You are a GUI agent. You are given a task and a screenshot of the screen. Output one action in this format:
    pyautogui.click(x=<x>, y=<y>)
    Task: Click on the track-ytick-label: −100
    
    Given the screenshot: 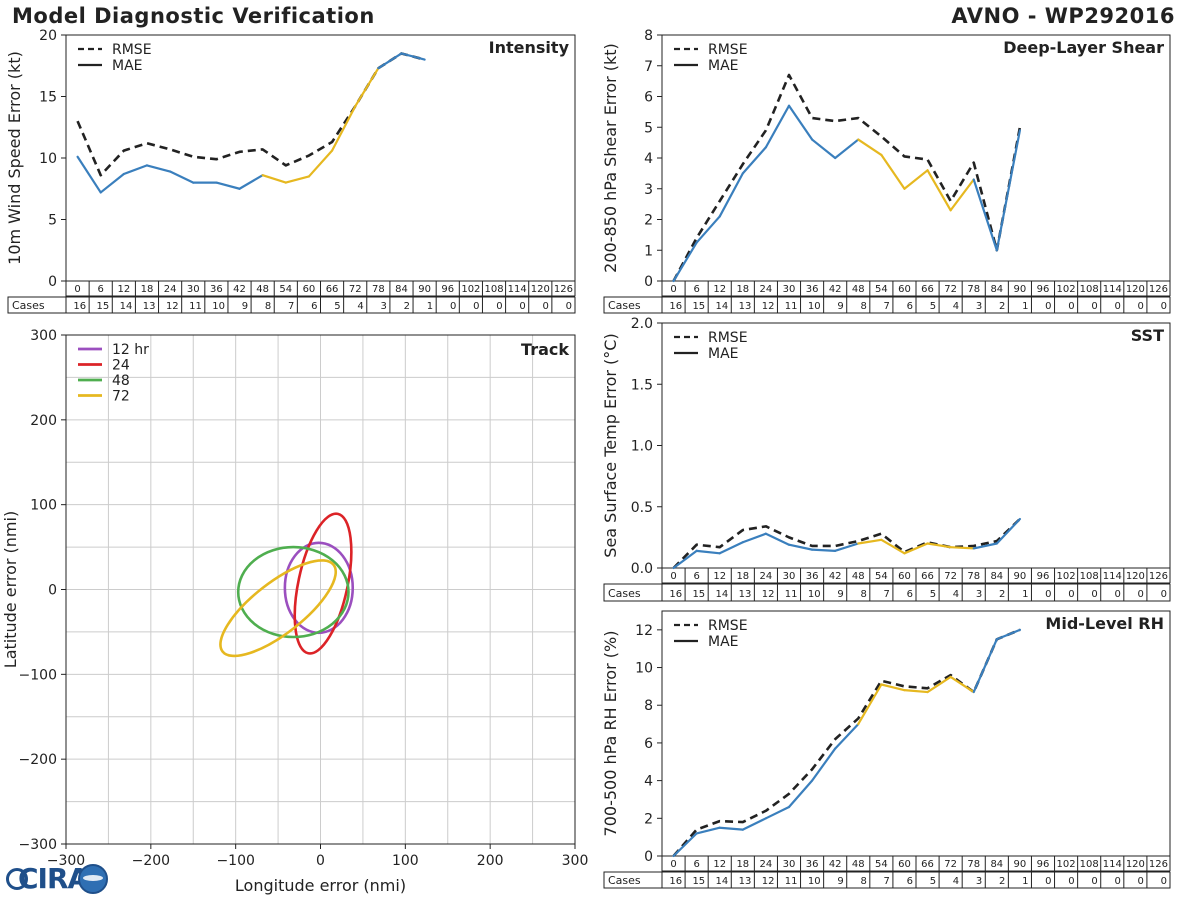 What is the action you would take?
    pyautogui.click(x=38, y=675)
    